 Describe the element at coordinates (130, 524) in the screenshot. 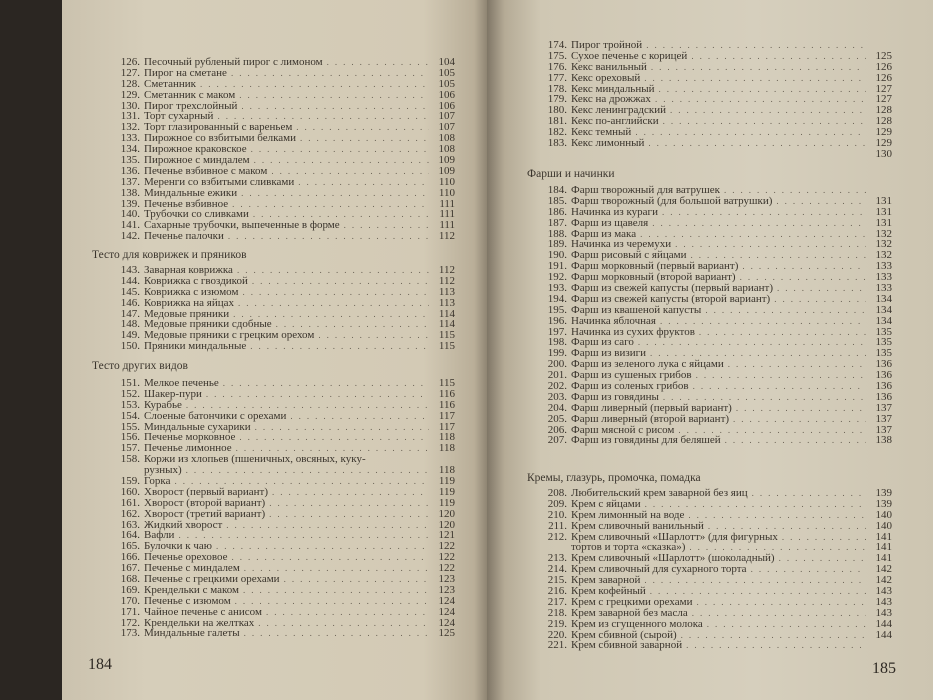

I see `entry-number: 163.` at that location.